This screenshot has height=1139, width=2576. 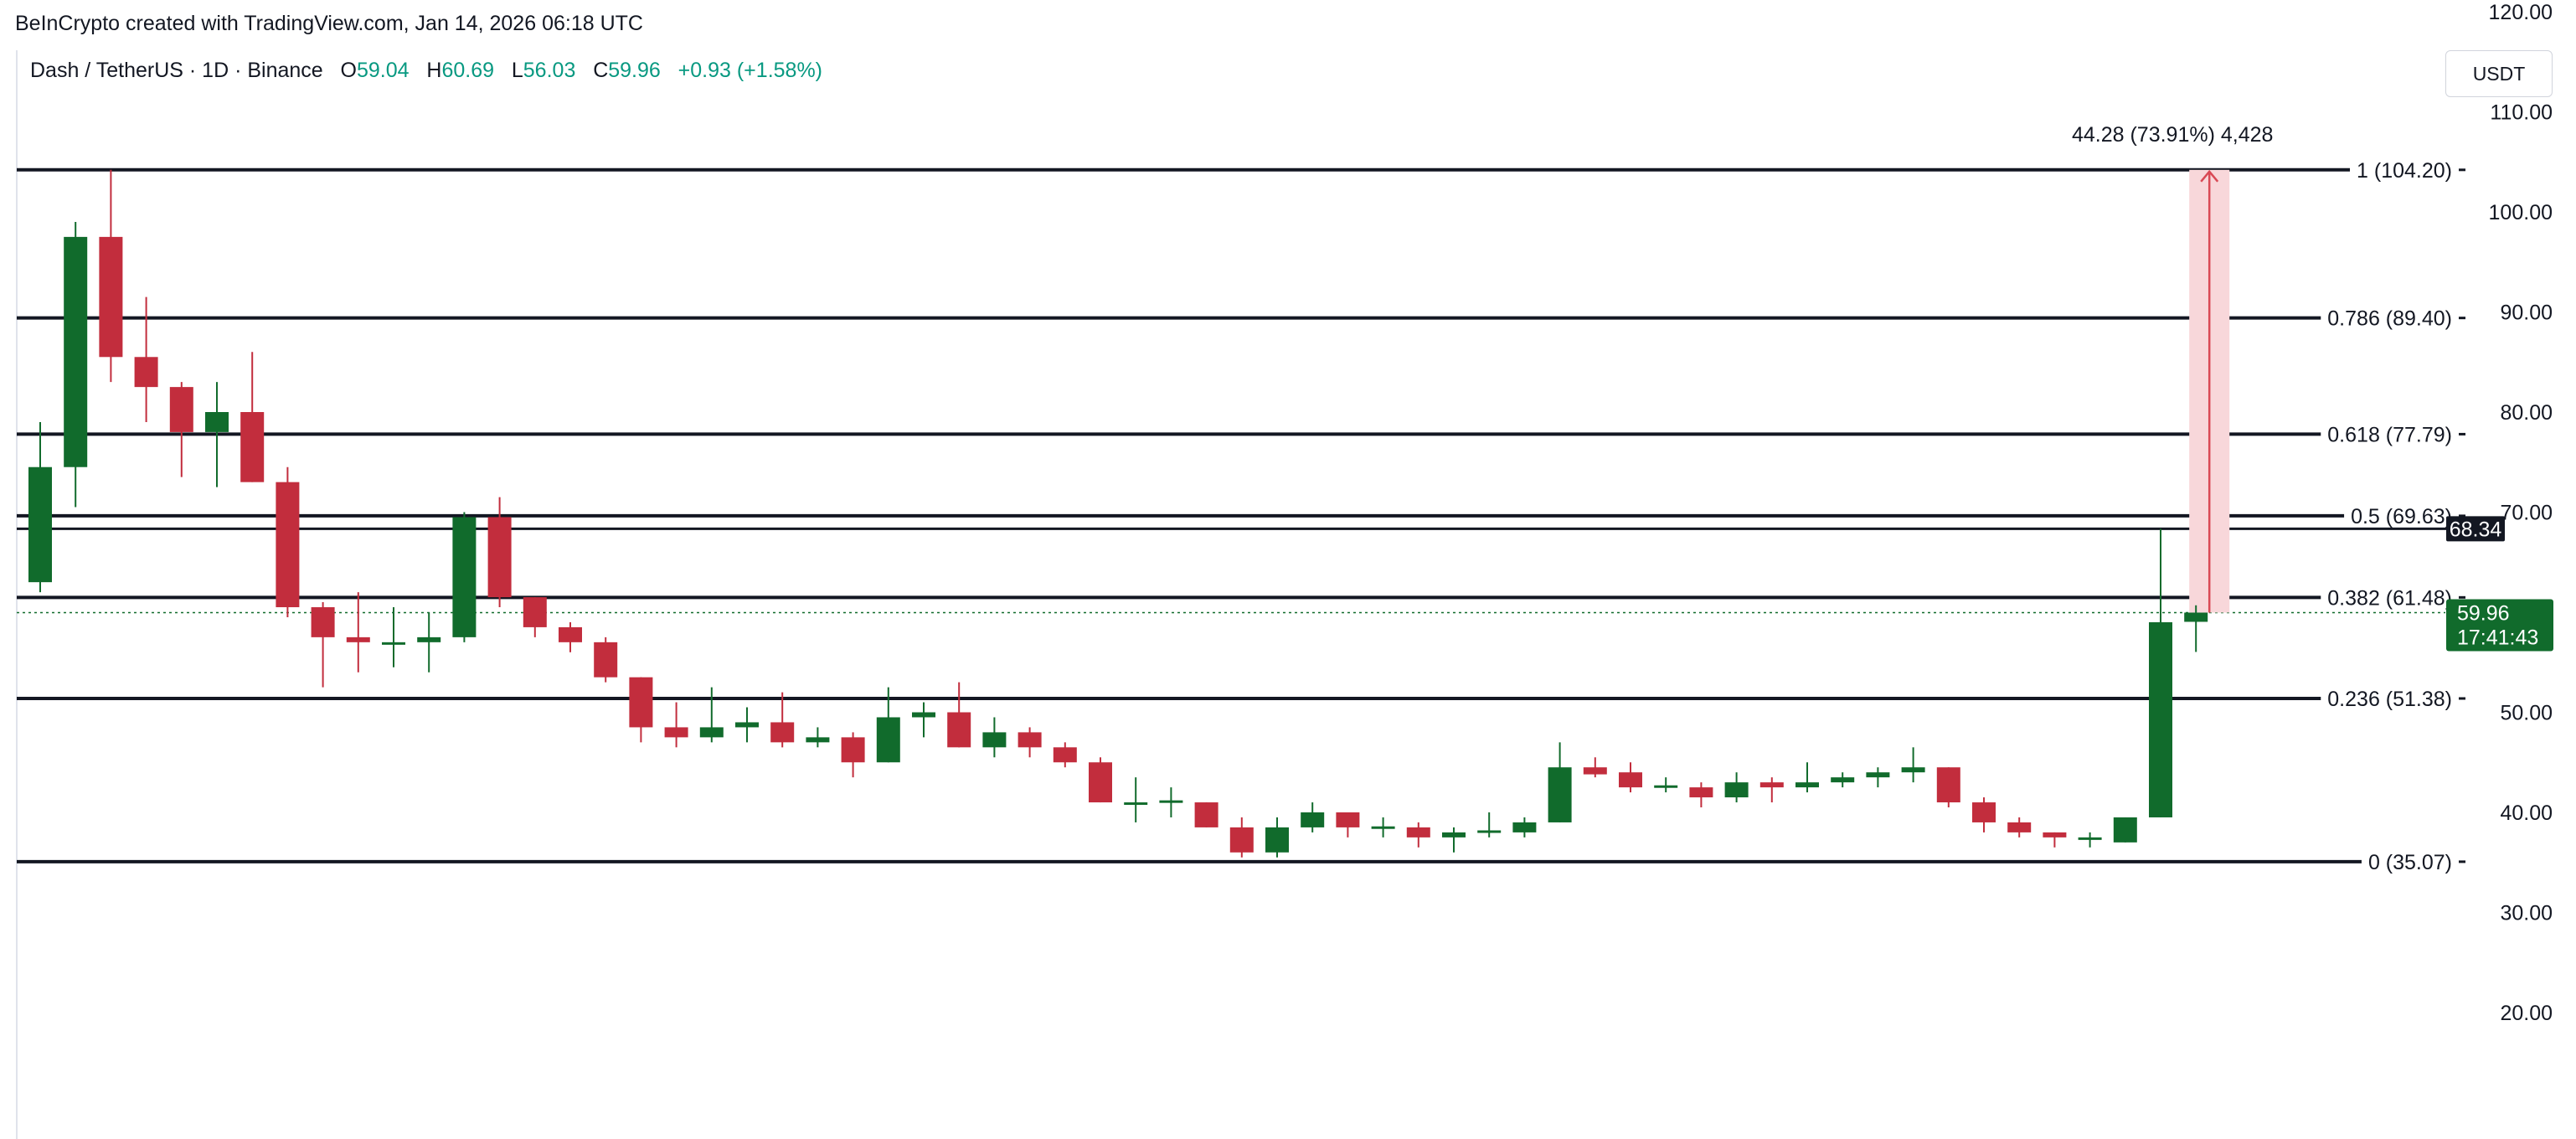 I want to click on close-value: 59.96, so click(x=634, y=70).